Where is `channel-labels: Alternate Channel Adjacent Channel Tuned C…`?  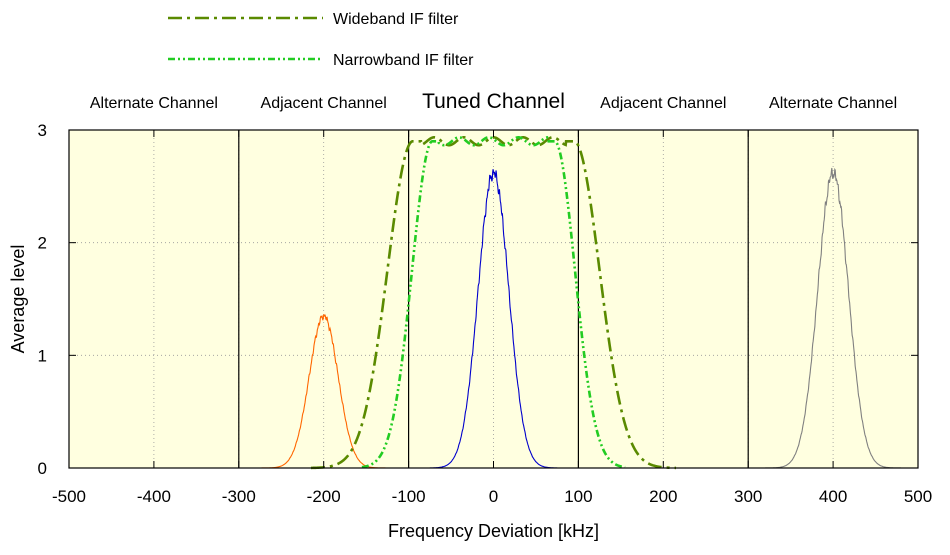 channel-labels: Alternate Channel Adjacent Channel Tuned C… is located at coordinates (493, 101).